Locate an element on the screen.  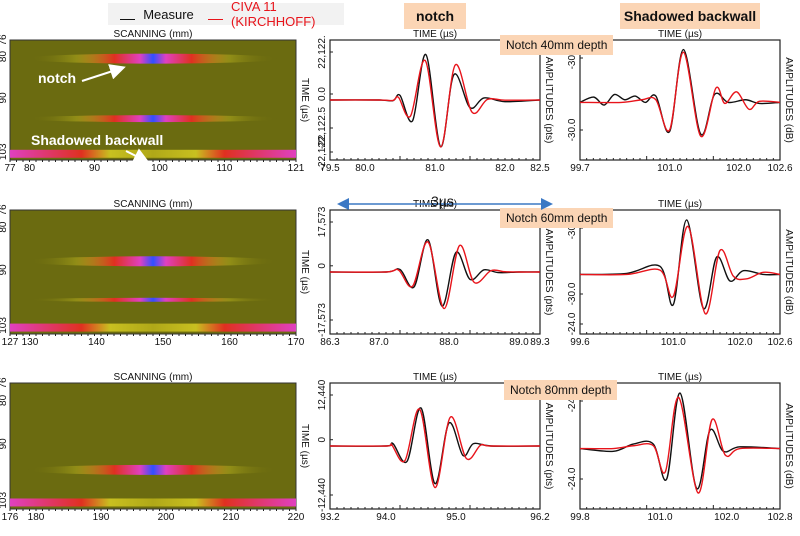
x-tick-label: 87.0 is located at coordinates (379, 342).